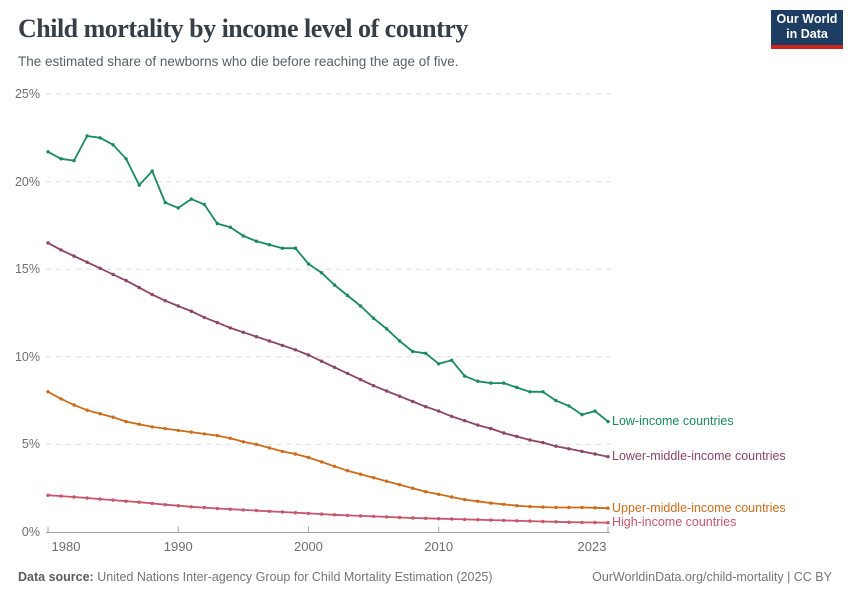 The width and height of the screenshot is (850, 600). I want to click on data-point-low-income-countries-2023, so click(608, 421).